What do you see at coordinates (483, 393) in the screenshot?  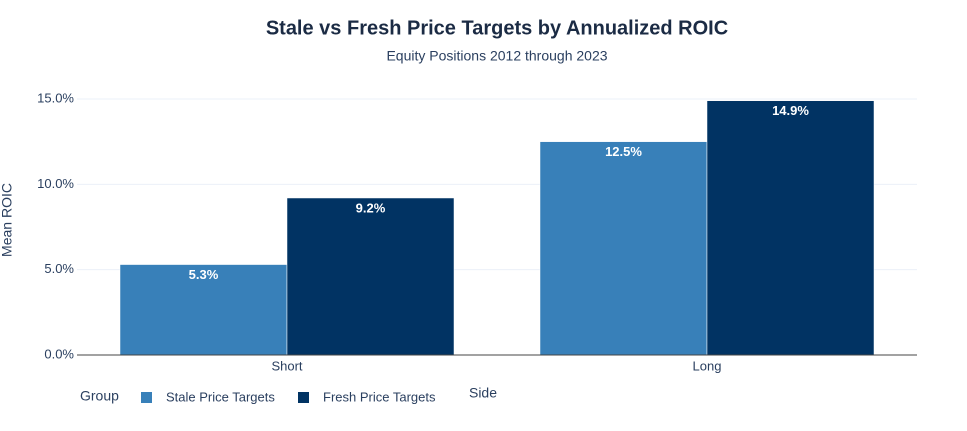 I see `x-axis-title: Side` at bounding box center [483, 393].